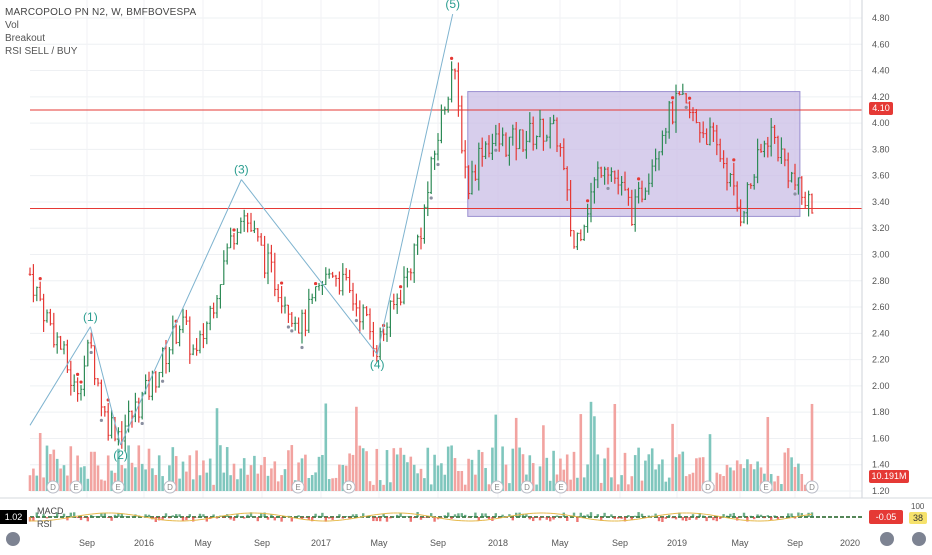 Image resolution: width=932 pixels, height=555 pixels. What do you see at coordinates (75, 487) in the screenshot?
I see `event-marker-label: E` at bounding box center [75, 487].